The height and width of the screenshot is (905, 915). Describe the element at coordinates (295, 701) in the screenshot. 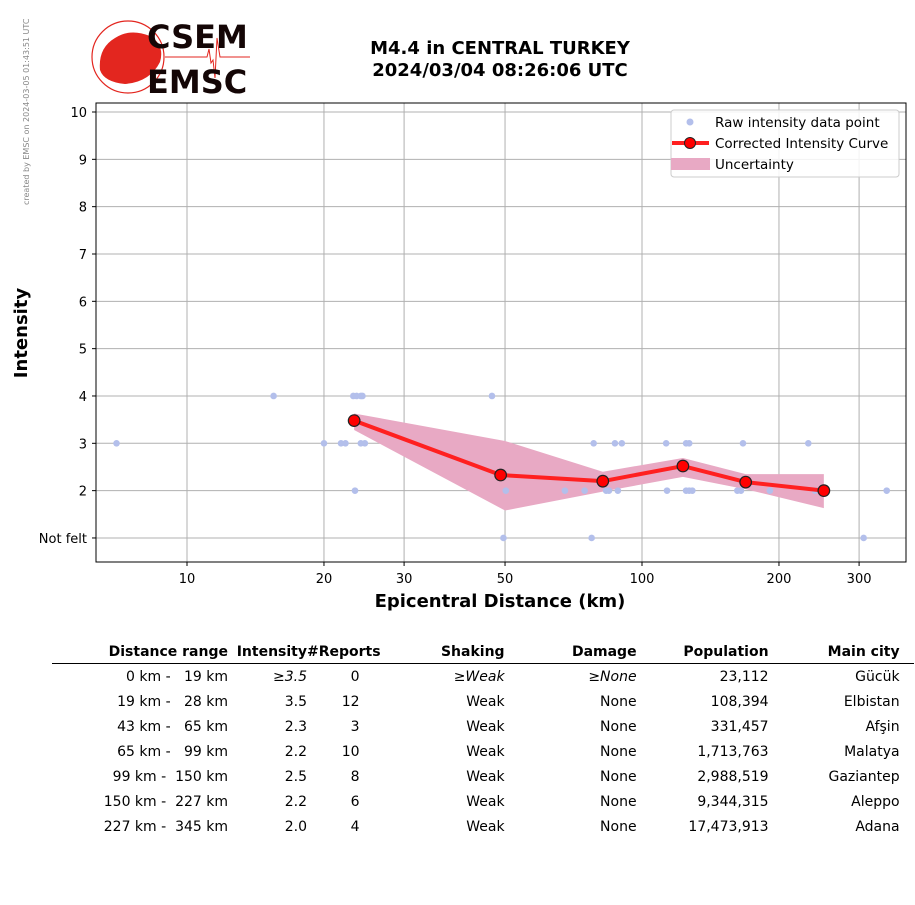

I see `table-cell: 3.5` at that location.